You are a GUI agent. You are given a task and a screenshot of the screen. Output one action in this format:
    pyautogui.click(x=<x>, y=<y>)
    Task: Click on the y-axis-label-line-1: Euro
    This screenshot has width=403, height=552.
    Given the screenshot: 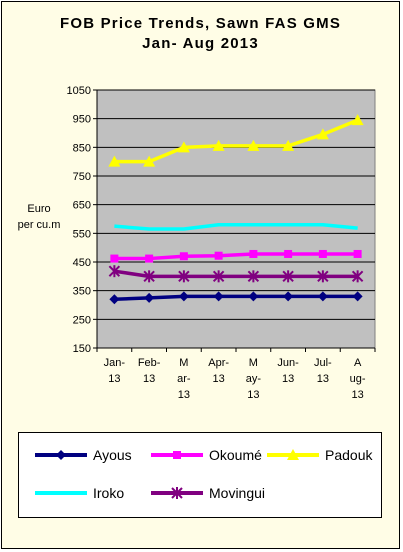 What is the action you would take?
    pyautogui.click(x=39, y=209)
    